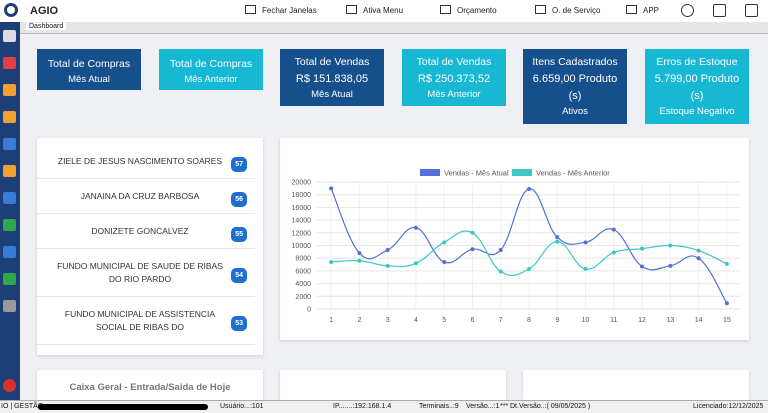 This screenshot has width=768, height=413. What do you see at coordinates (140, 313) in the screenshot?
I see `ranking-name: FUNDO MUNICIPAL DE ASSISTENCIA` at bounding box center [140, 313].